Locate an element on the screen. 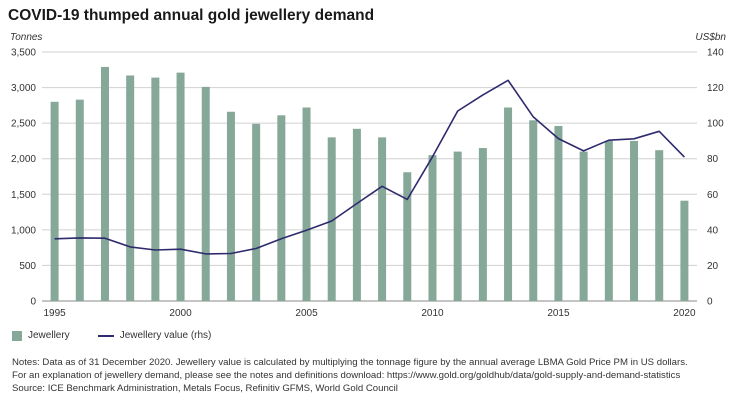 This screenshot has height=404, width=738. right-axis-unit: US$bn is located at coordinates (710, 37).